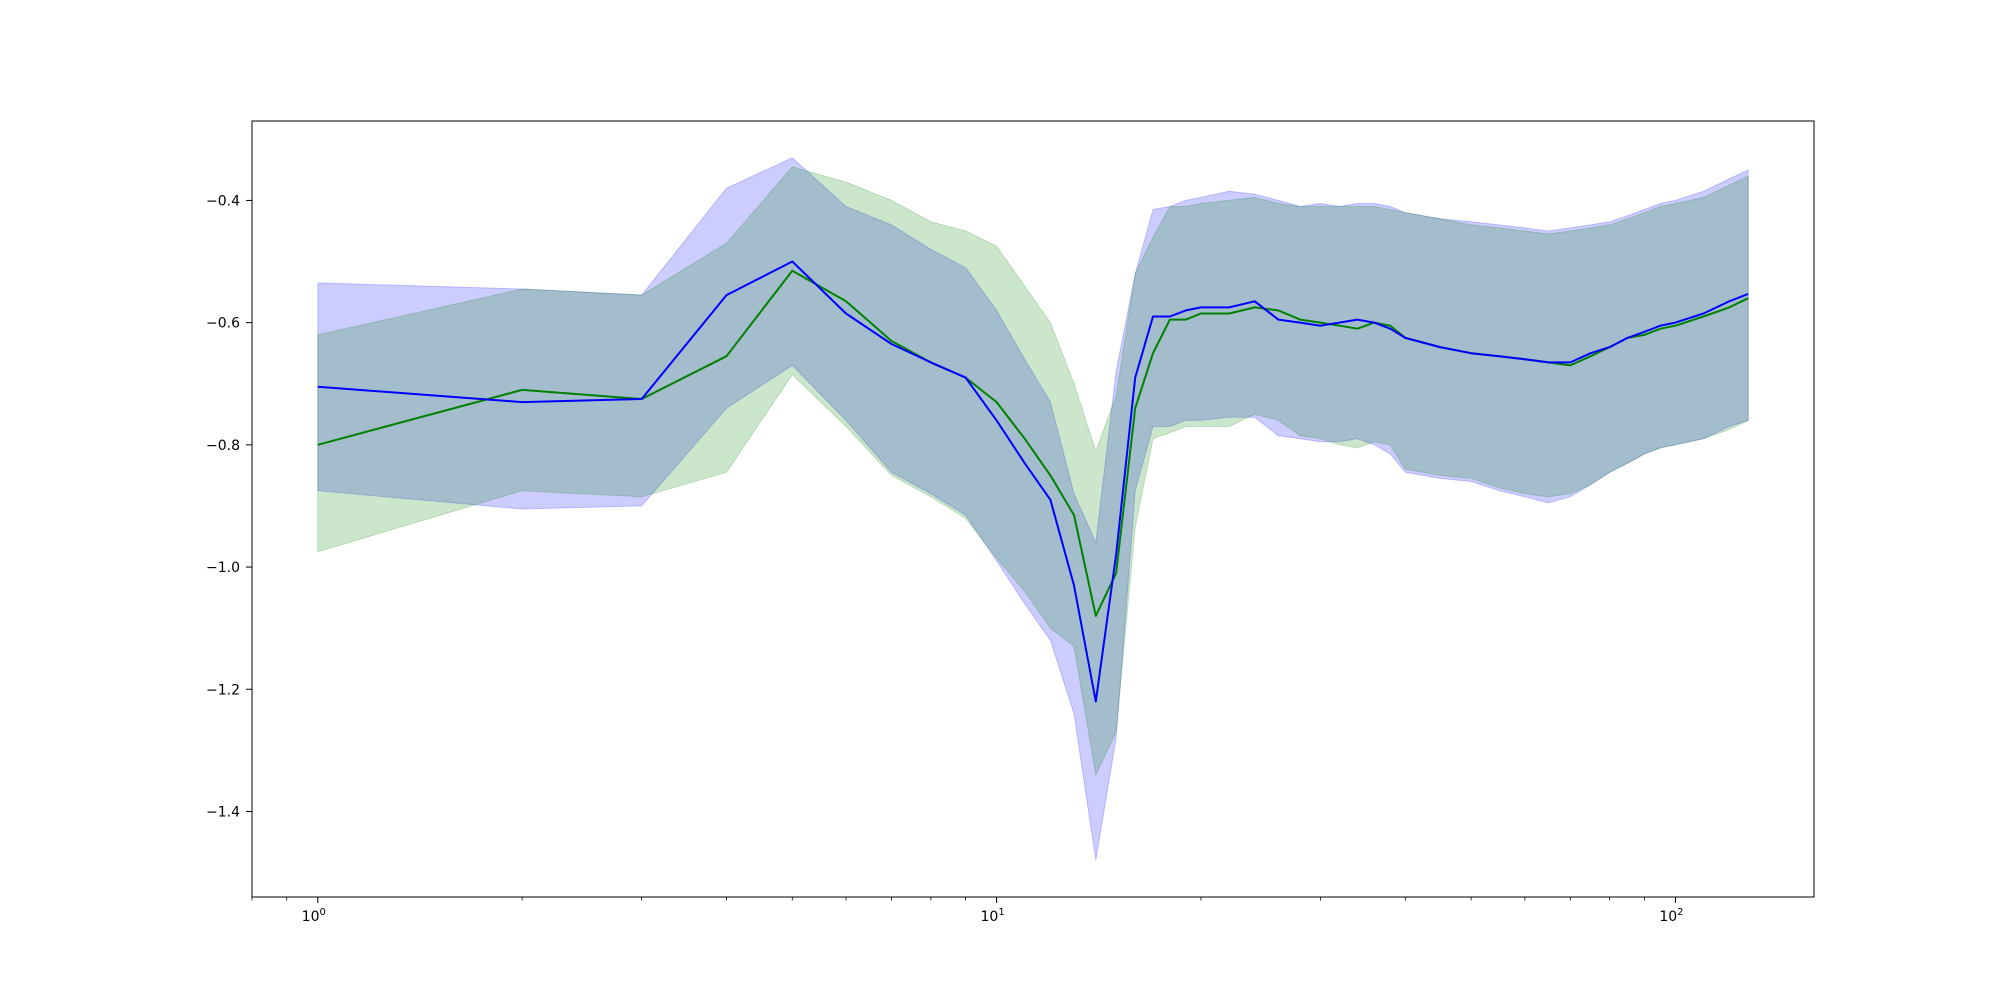  What do you see at coordinates (223, 446) in the screenshot?
I see `y-tick-label: −0.8` at bounding box center [223, 446].